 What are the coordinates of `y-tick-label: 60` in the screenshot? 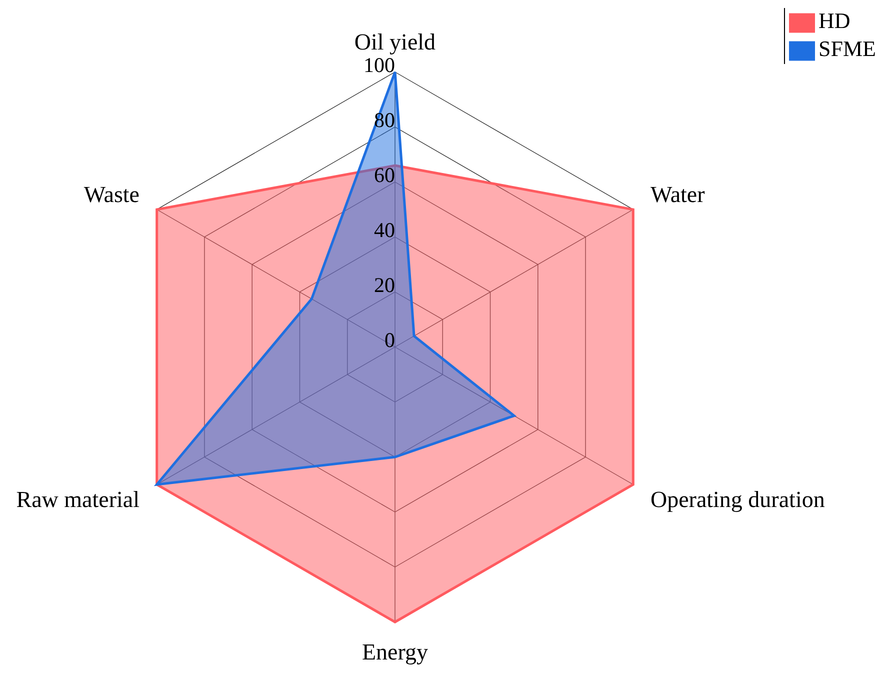 It's located at (384, 175).